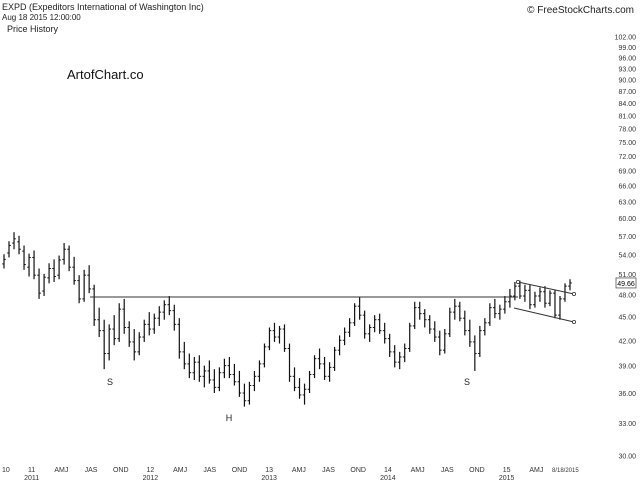 The width and height of the screenshot is (640, 480). What do you see at coordinates (627, 367) in the screenshot?
I see `y-tick-label: 39.00` at bounding box center [627, 367].